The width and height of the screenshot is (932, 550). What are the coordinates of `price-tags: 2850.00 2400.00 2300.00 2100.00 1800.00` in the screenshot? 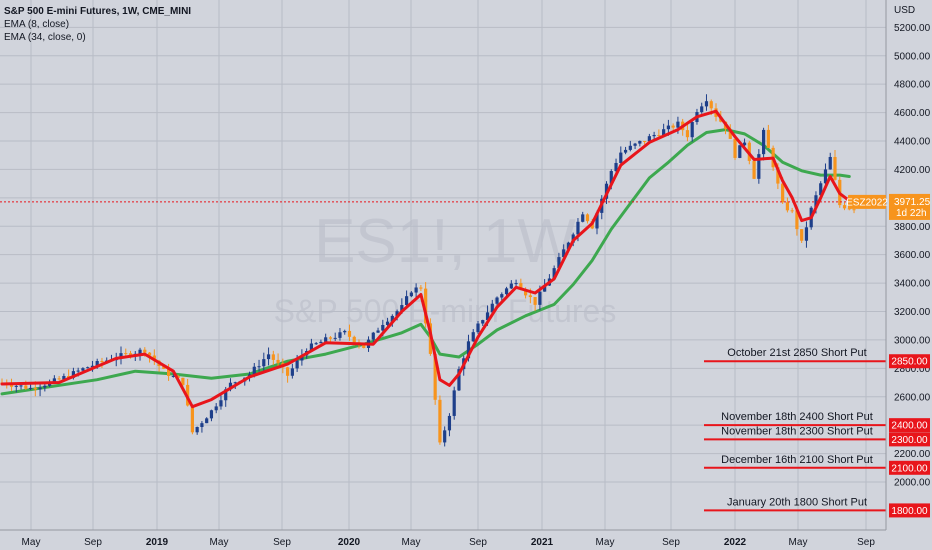 It's located at (909, 436).